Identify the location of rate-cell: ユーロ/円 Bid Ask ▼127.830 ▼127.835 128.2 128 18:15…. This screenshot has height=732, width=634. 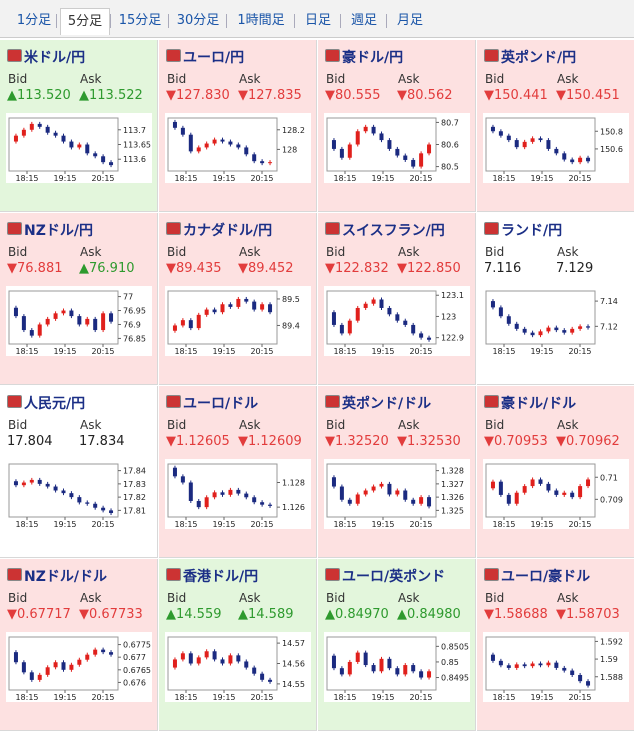
(238, 126).